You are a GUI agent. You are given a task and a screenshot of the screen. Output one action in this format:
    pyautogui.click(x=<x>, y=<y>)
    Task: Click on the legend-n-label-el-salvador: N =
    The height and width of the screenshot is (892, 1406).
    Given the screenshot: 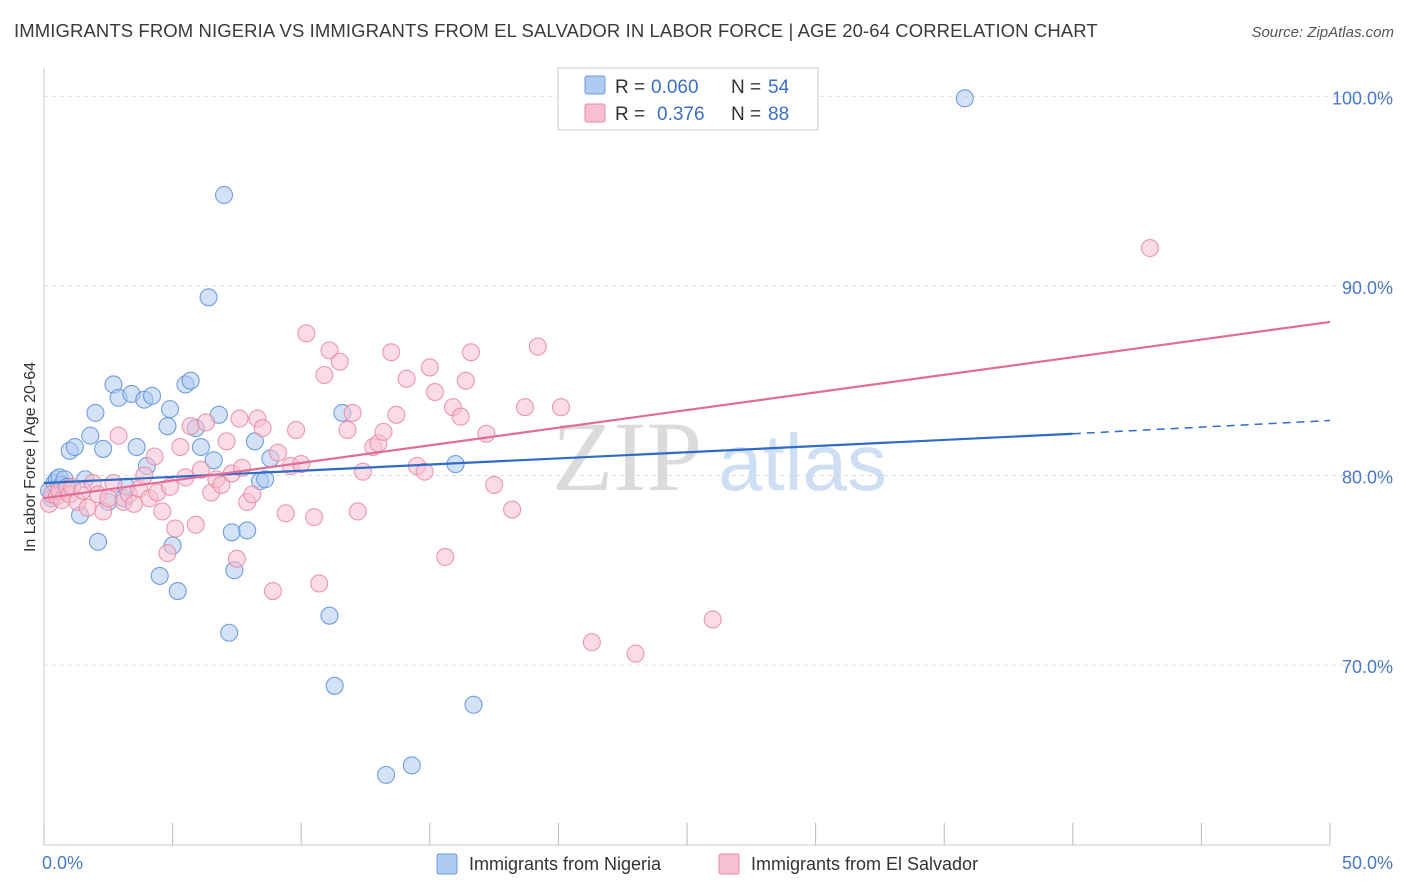 What is the action you would take?
    pyautogui.click(x=746, y=114)
    